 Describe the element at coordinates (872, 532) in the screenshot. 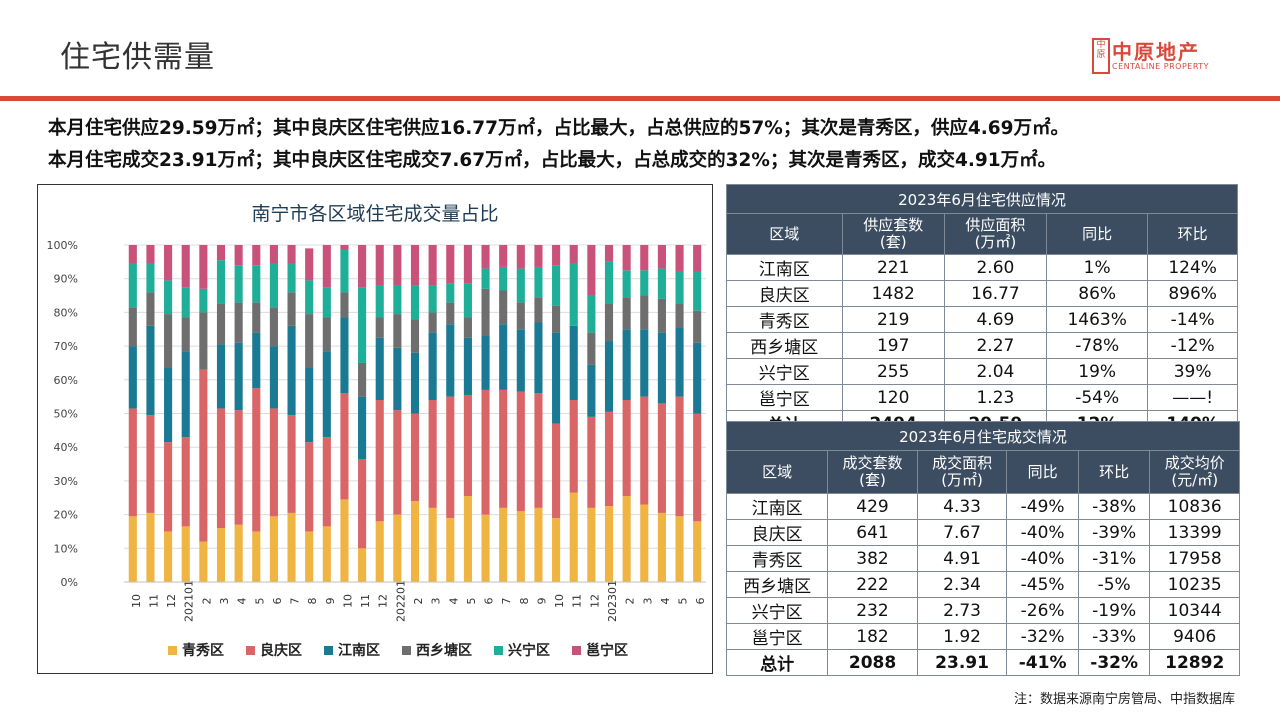

I see `table-cell: 641` at that location.